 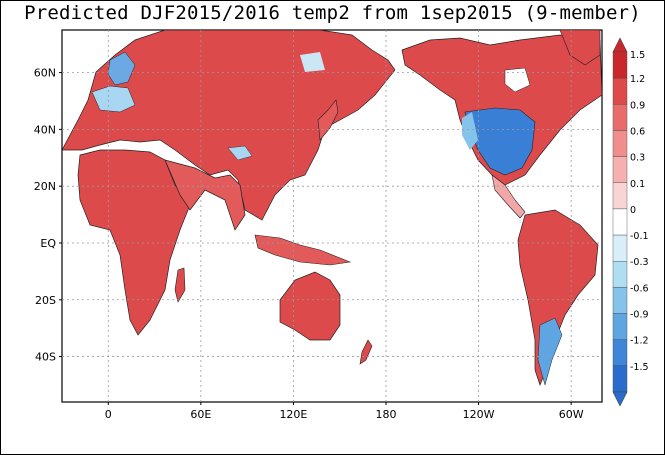 What do you see at coordinates (121, 68) in the screenshot?
I see `scandinavia-cold-anomaly` at bounding box center [121, 68].